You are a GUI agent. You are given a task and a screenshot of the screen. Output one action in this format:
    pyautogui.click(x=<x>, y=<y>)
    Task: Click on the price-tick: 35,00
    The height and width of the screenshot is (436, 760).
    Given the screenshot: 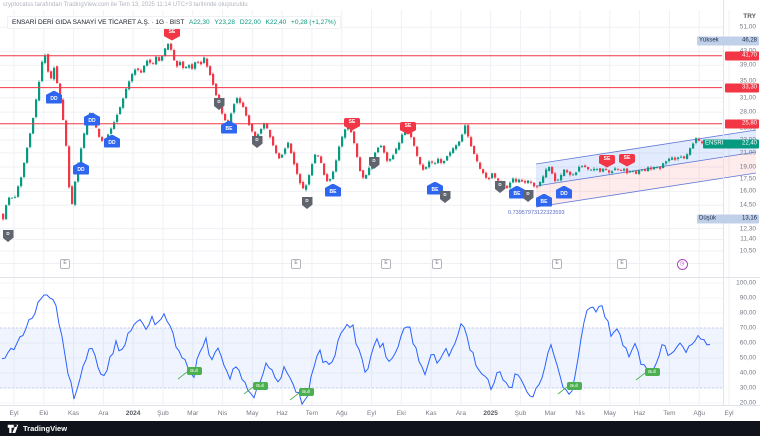 What is the action you would take?
    pyautogui.click(x=747, y=81)
    